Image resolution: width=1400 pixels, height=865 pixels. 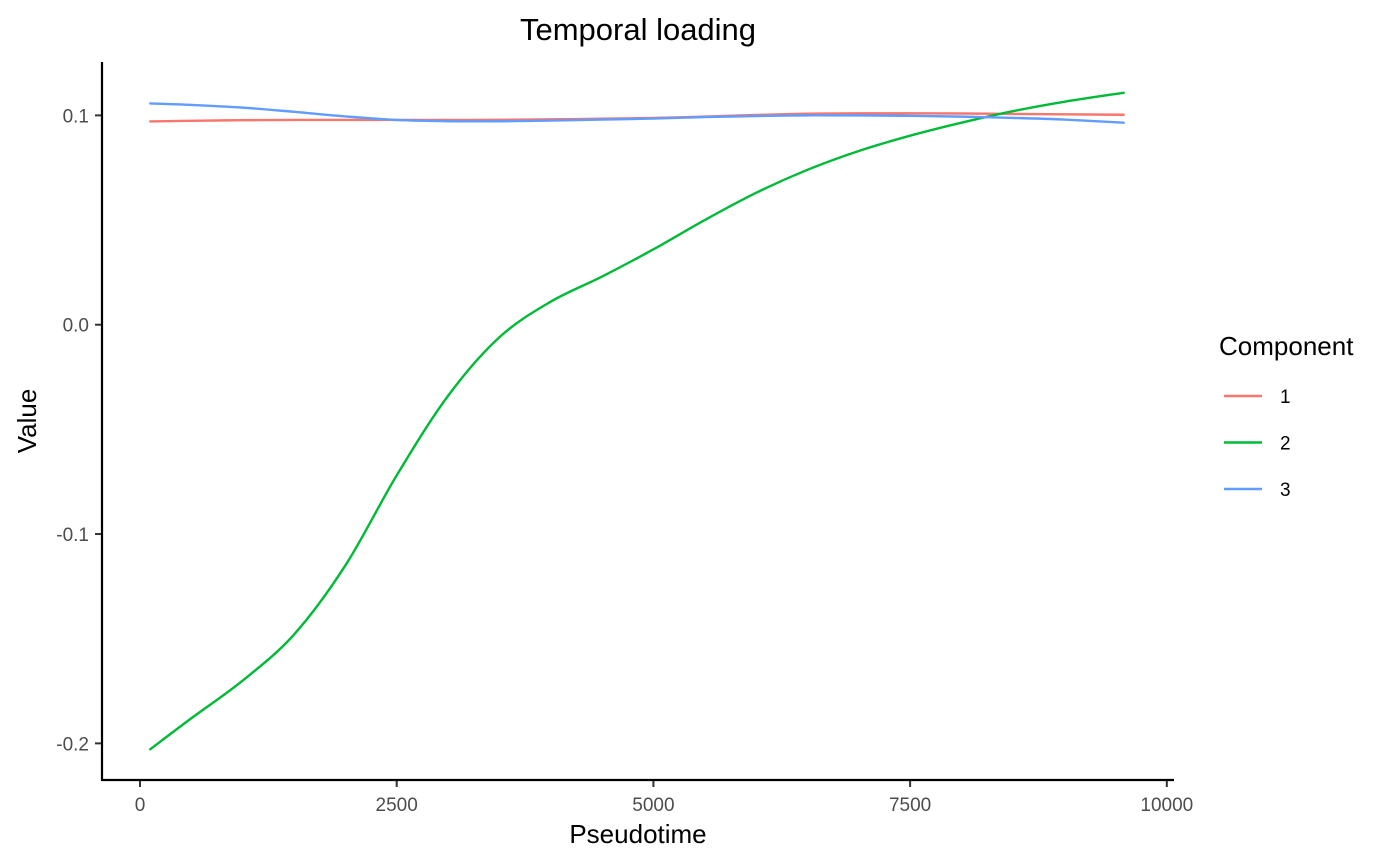 I want to click on x-tick-label: 2500, so click(x=397, y=805).